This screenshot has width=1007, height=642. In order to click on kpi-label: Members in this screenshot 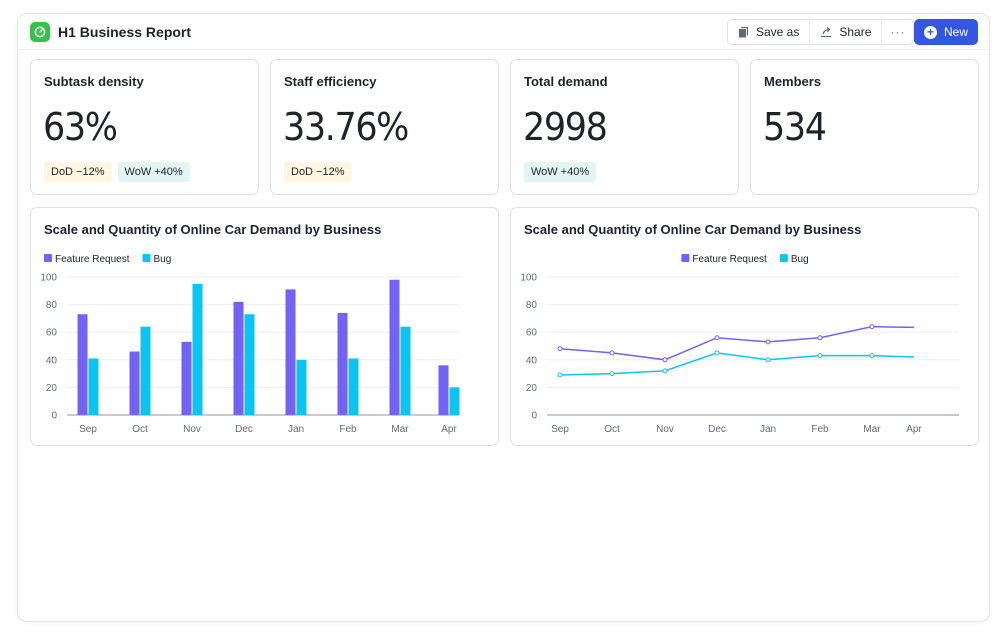, I will do `click(793, 81)`.